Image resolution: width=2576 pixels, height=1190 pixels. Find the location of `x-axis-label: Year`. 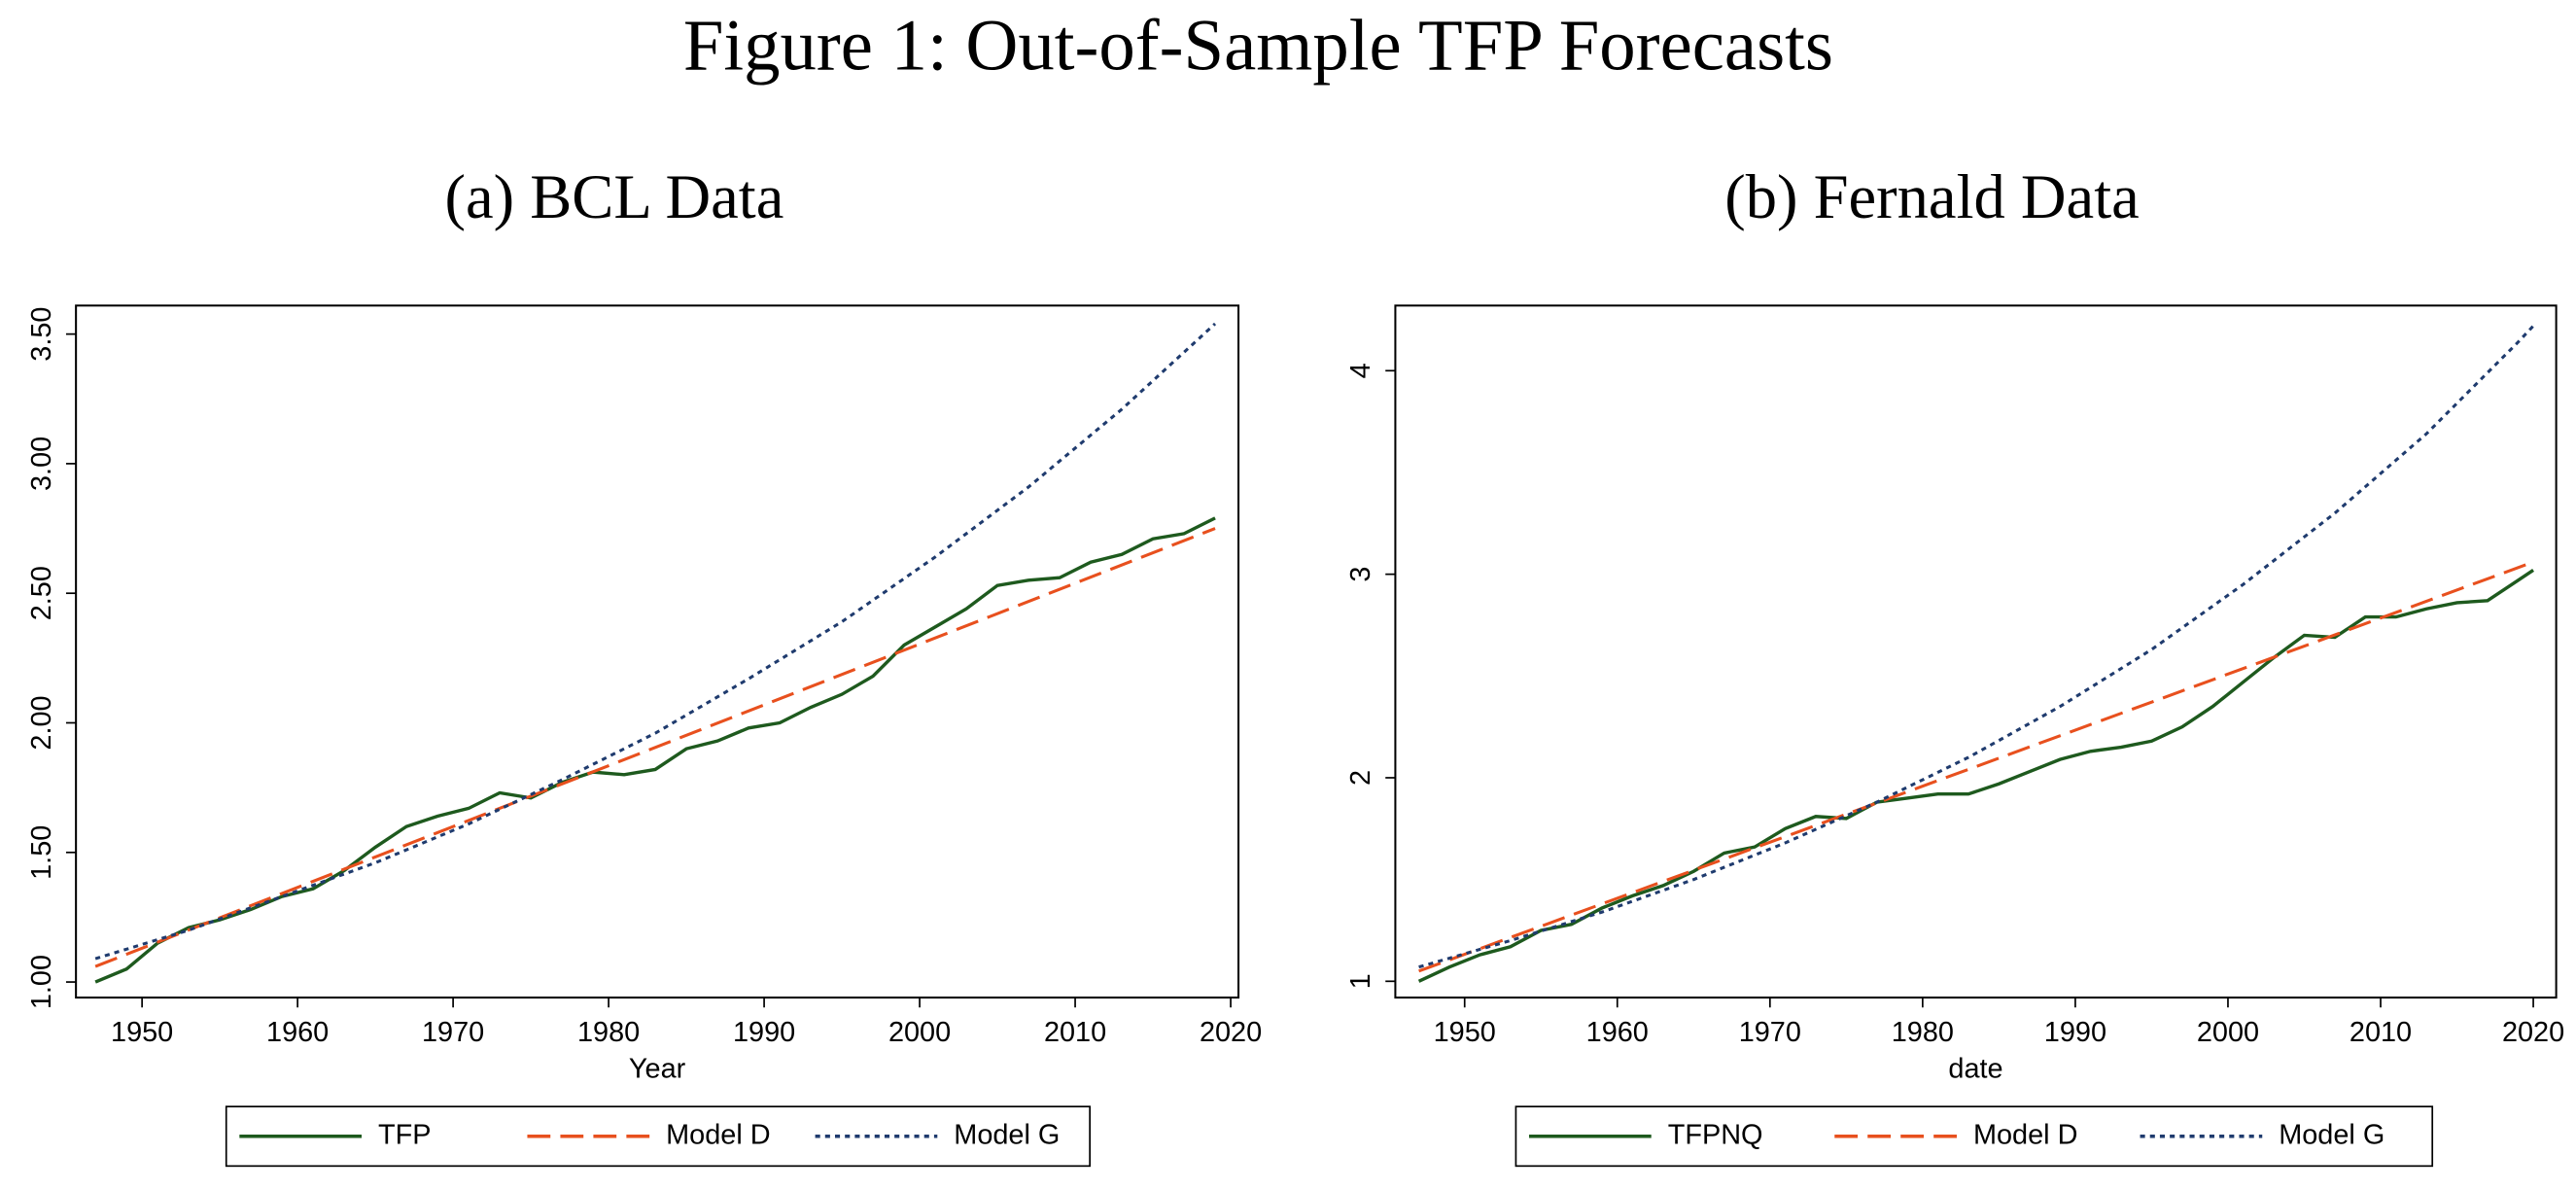

x-axis-label: Year is located at coordinates (657, 1068).